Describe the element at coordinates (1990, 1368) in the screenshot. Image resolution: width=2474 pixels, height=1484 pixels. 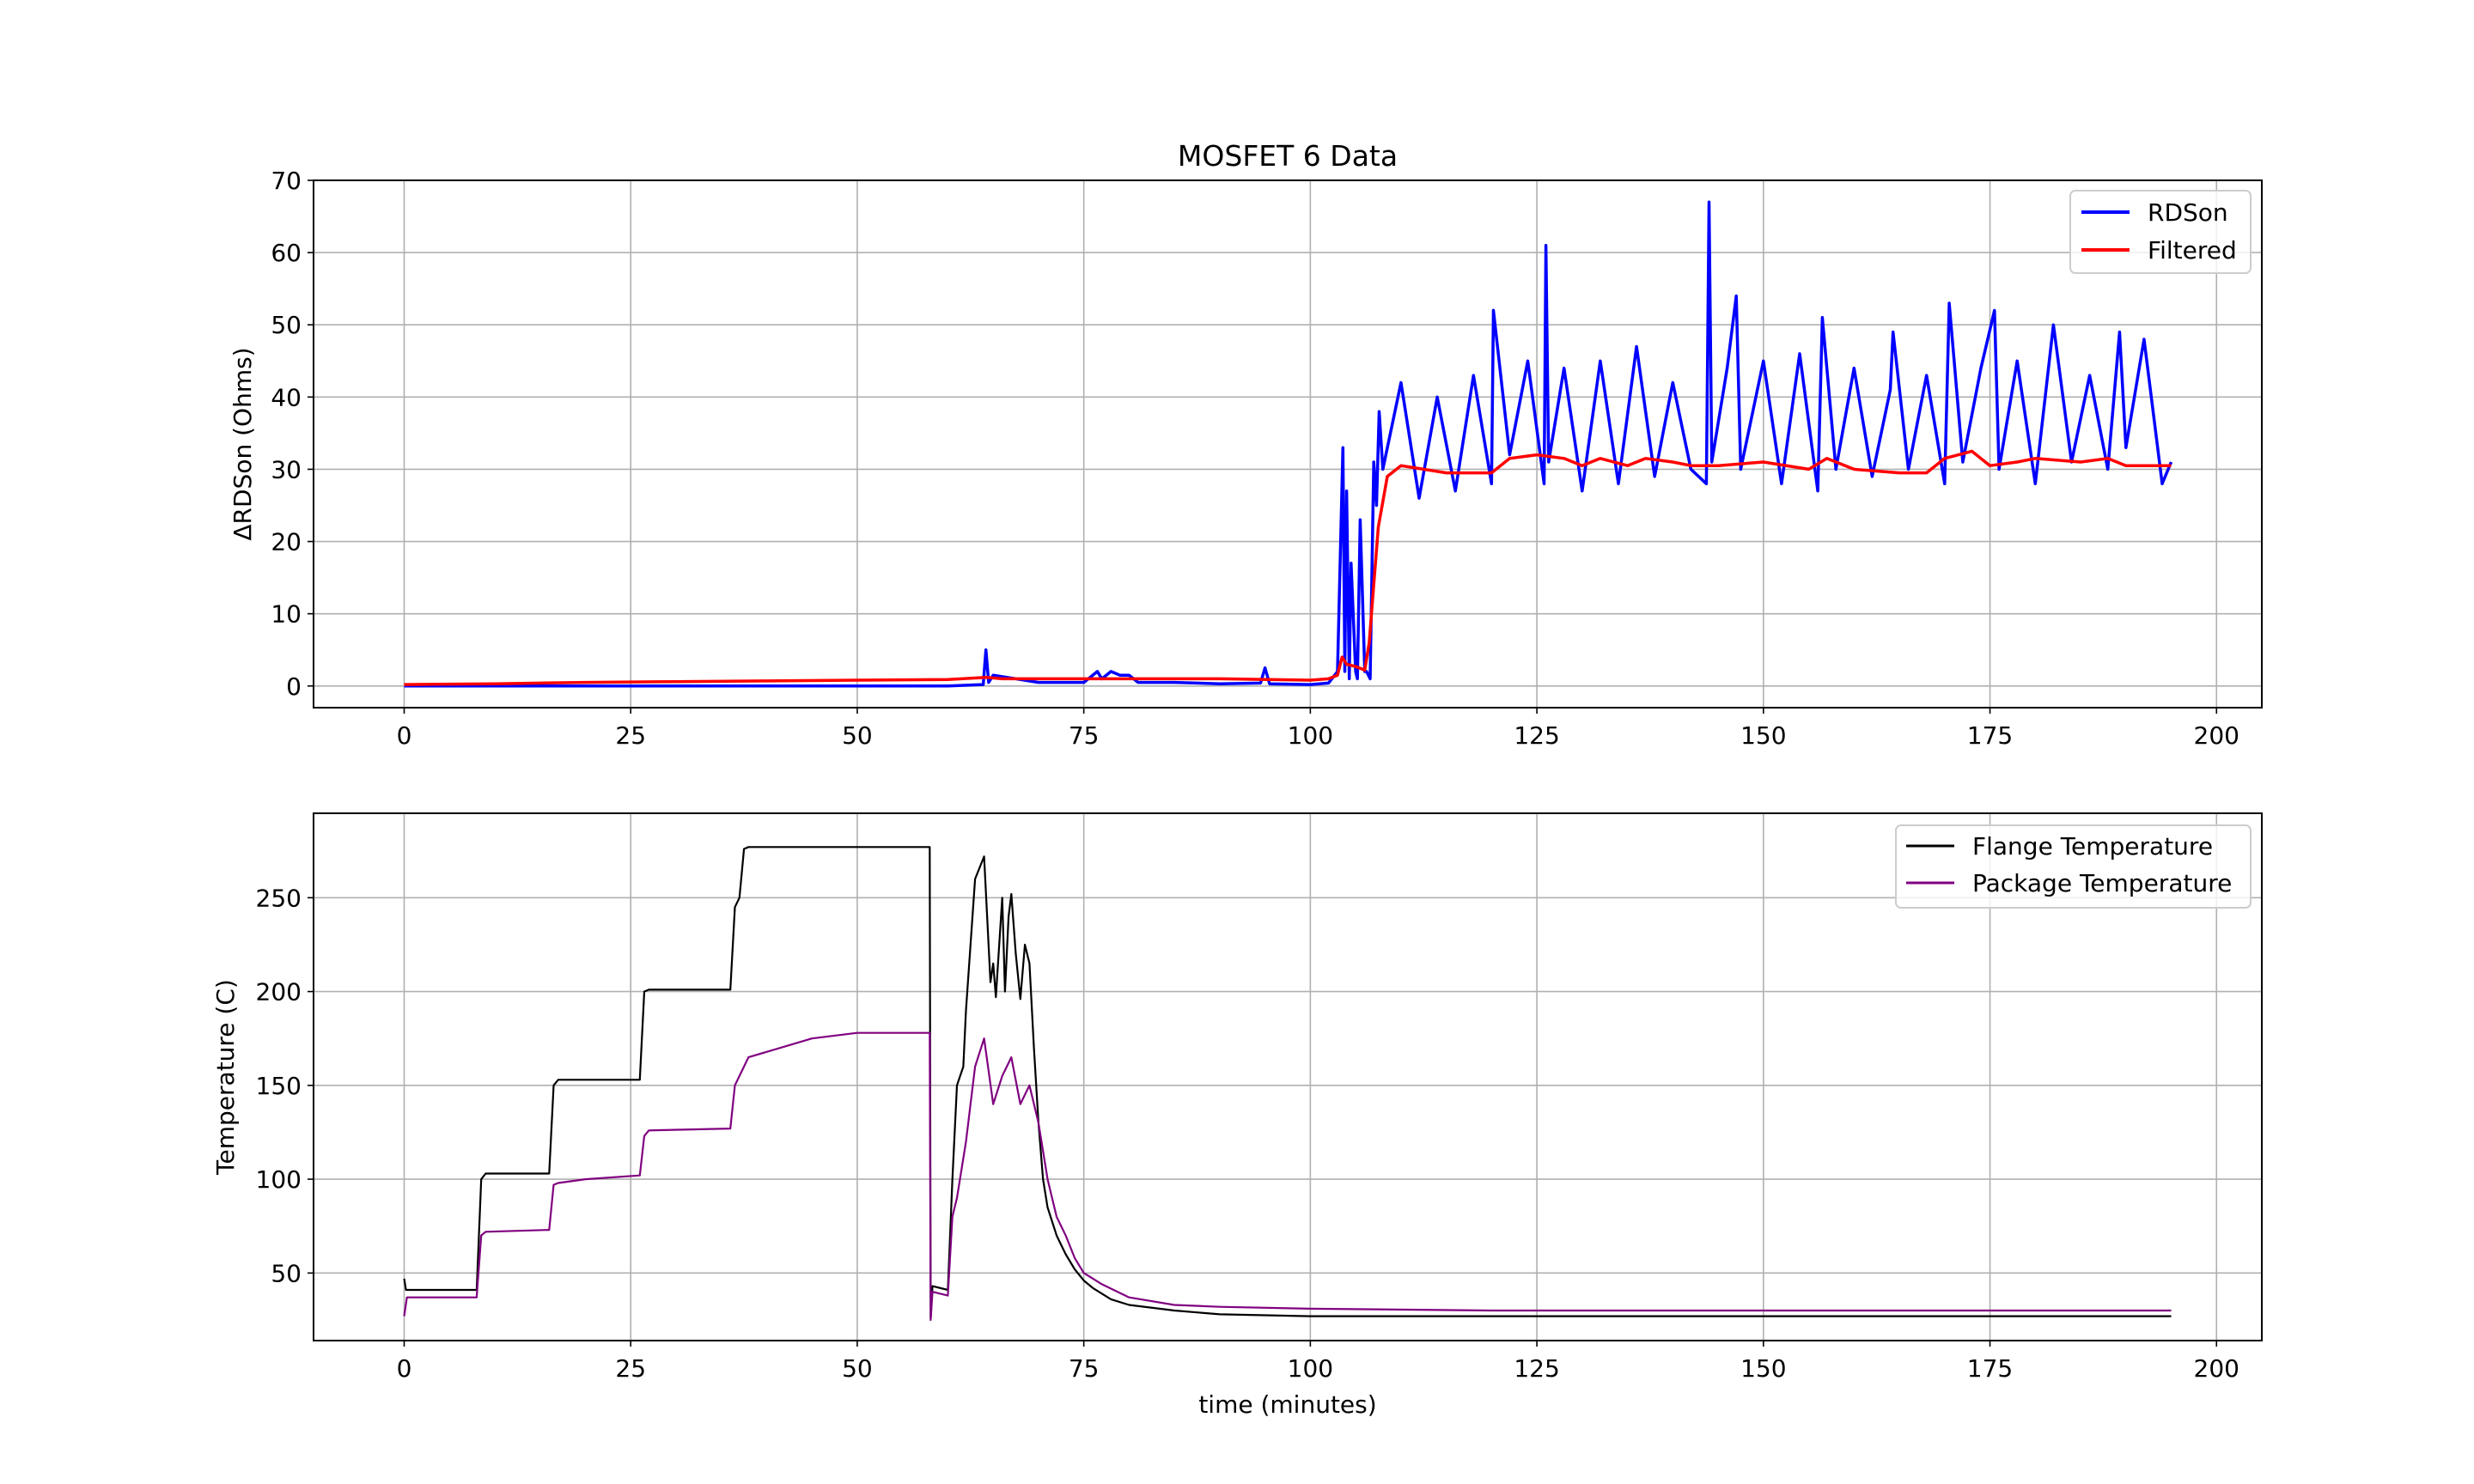
I see `temperature-x-tick-label: 175` at that location.